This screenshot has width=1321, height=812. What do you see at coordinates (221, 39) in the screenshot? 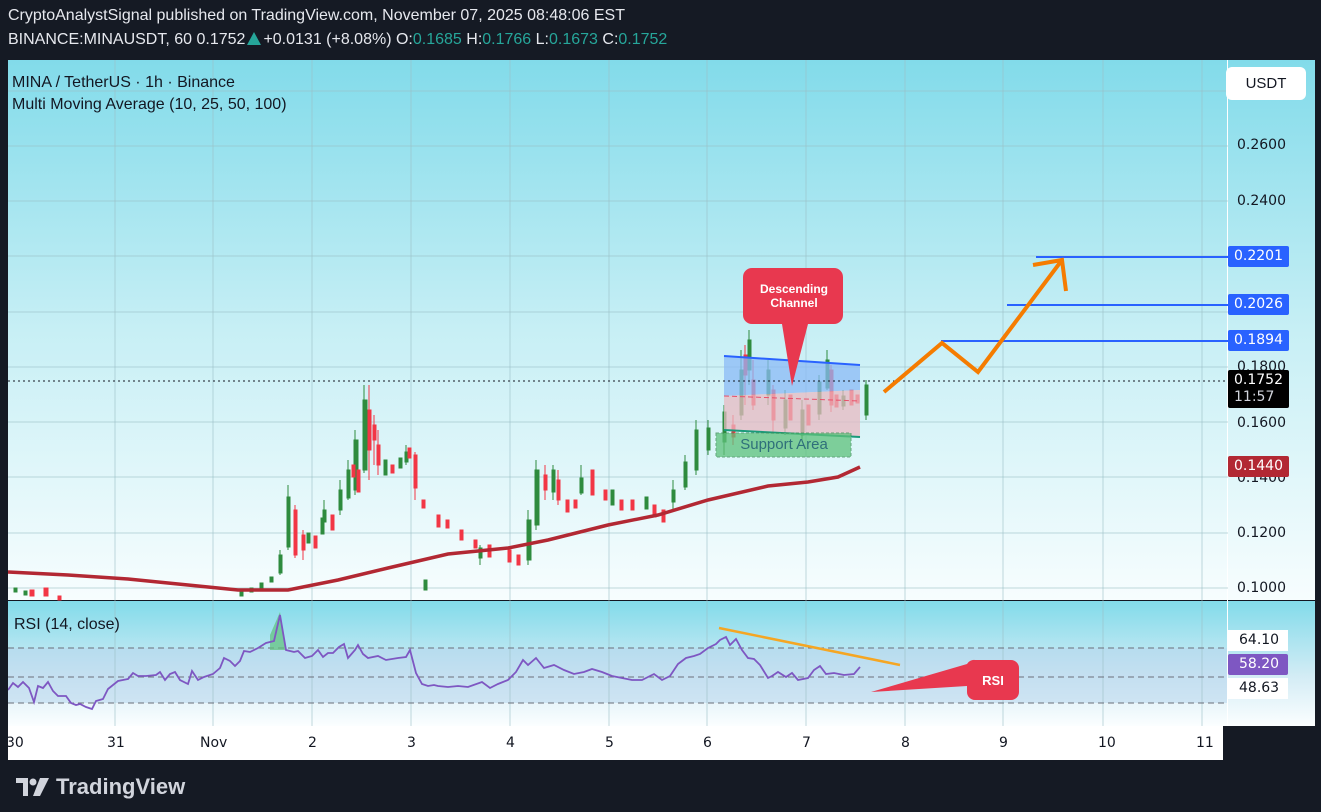
I see `last-price: 0.1752` at bounding box center [221, 39].